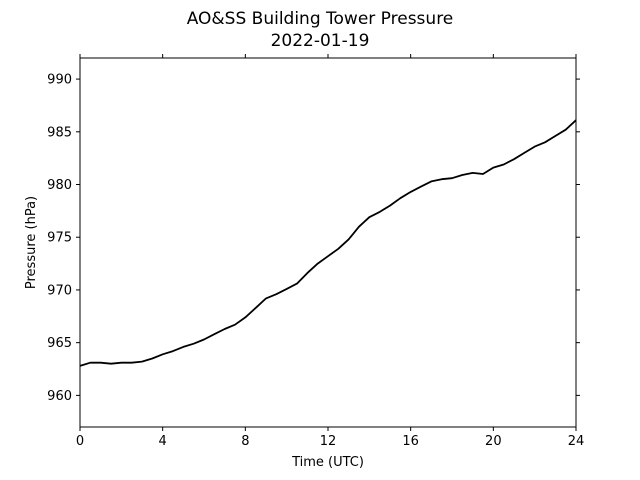 The image size is (640, 480). What do you see at coordinates (163, 441) in the screenshot?
I see `x-tick-label: 4` at bounding box center [163, 441].